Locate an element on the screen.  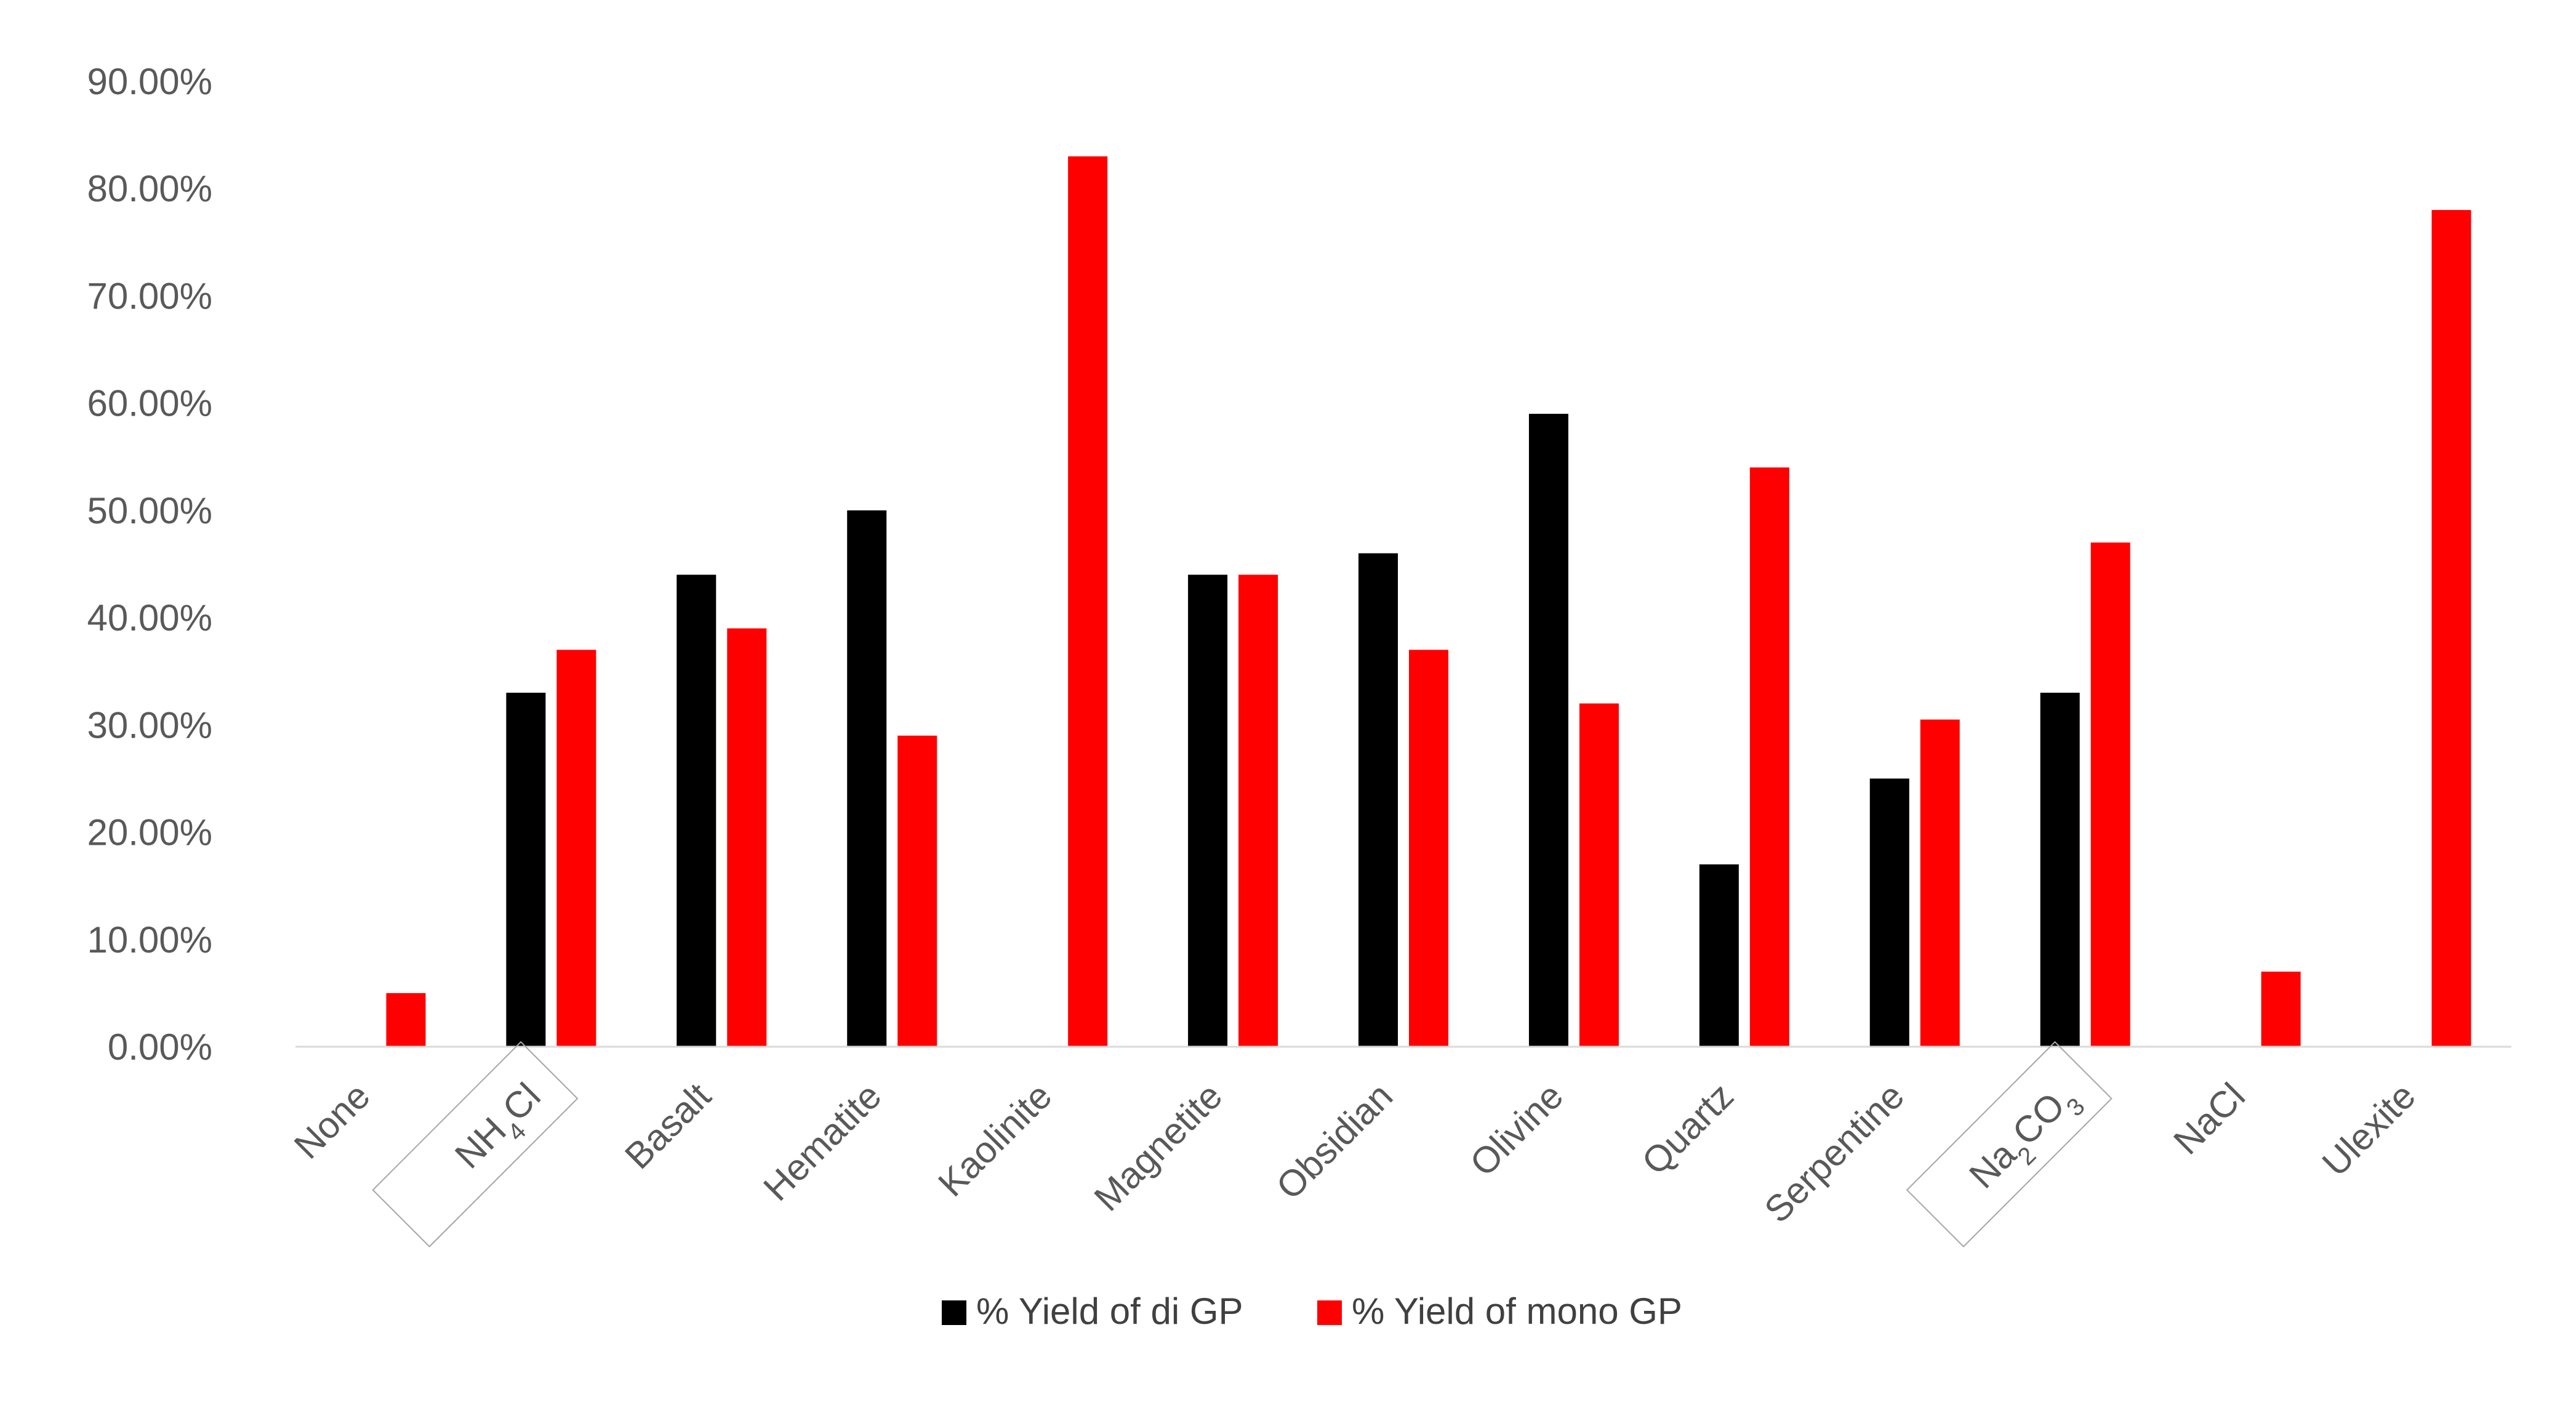
y-tick-label: 30.00% is located at coordinates (150, 725).